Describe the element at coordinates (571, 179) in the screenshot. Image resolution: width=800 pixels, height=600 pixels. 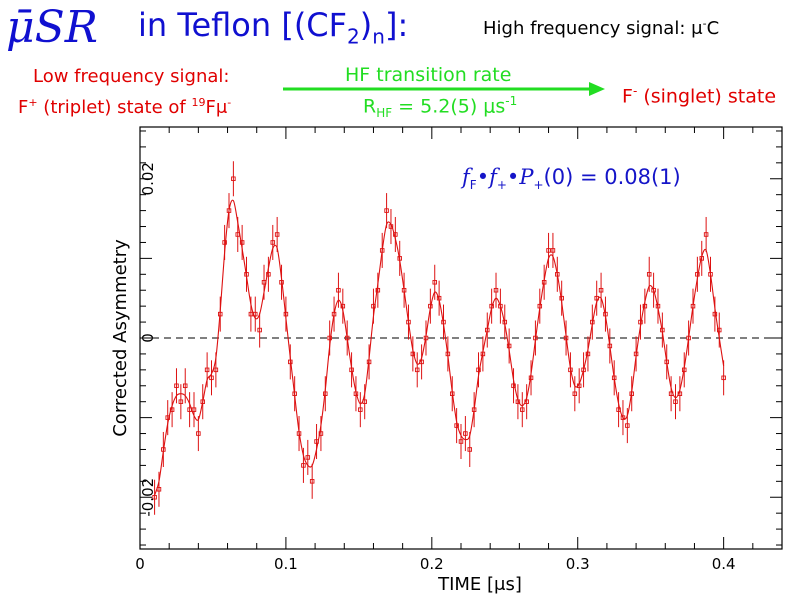
I see `polarization-annotation: fF•f+•P+(0) = 0.08(1)` at that location.